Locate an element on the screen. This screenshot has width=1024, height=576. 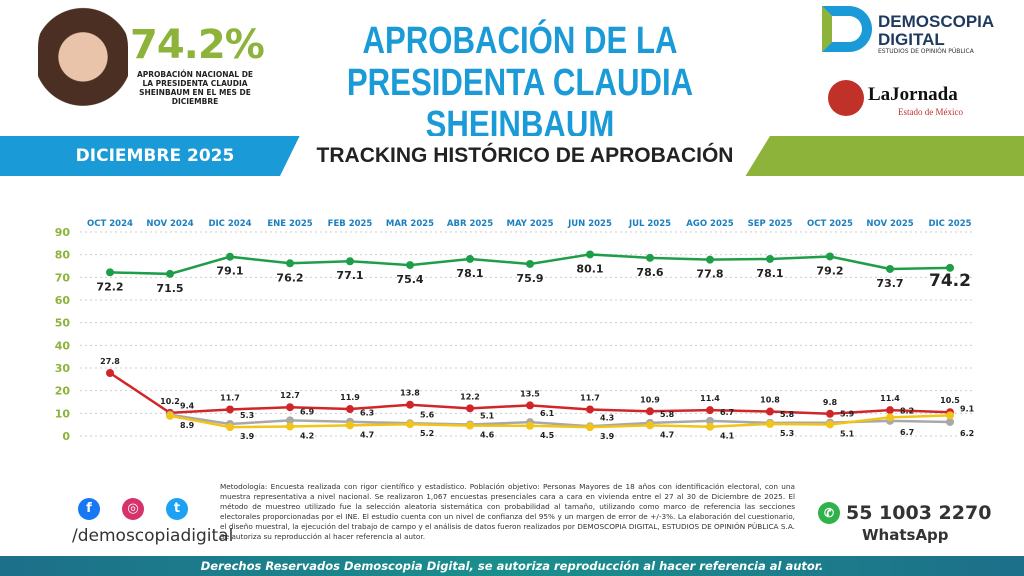
data-label: 72.2 is located at coordinates (109, 286).